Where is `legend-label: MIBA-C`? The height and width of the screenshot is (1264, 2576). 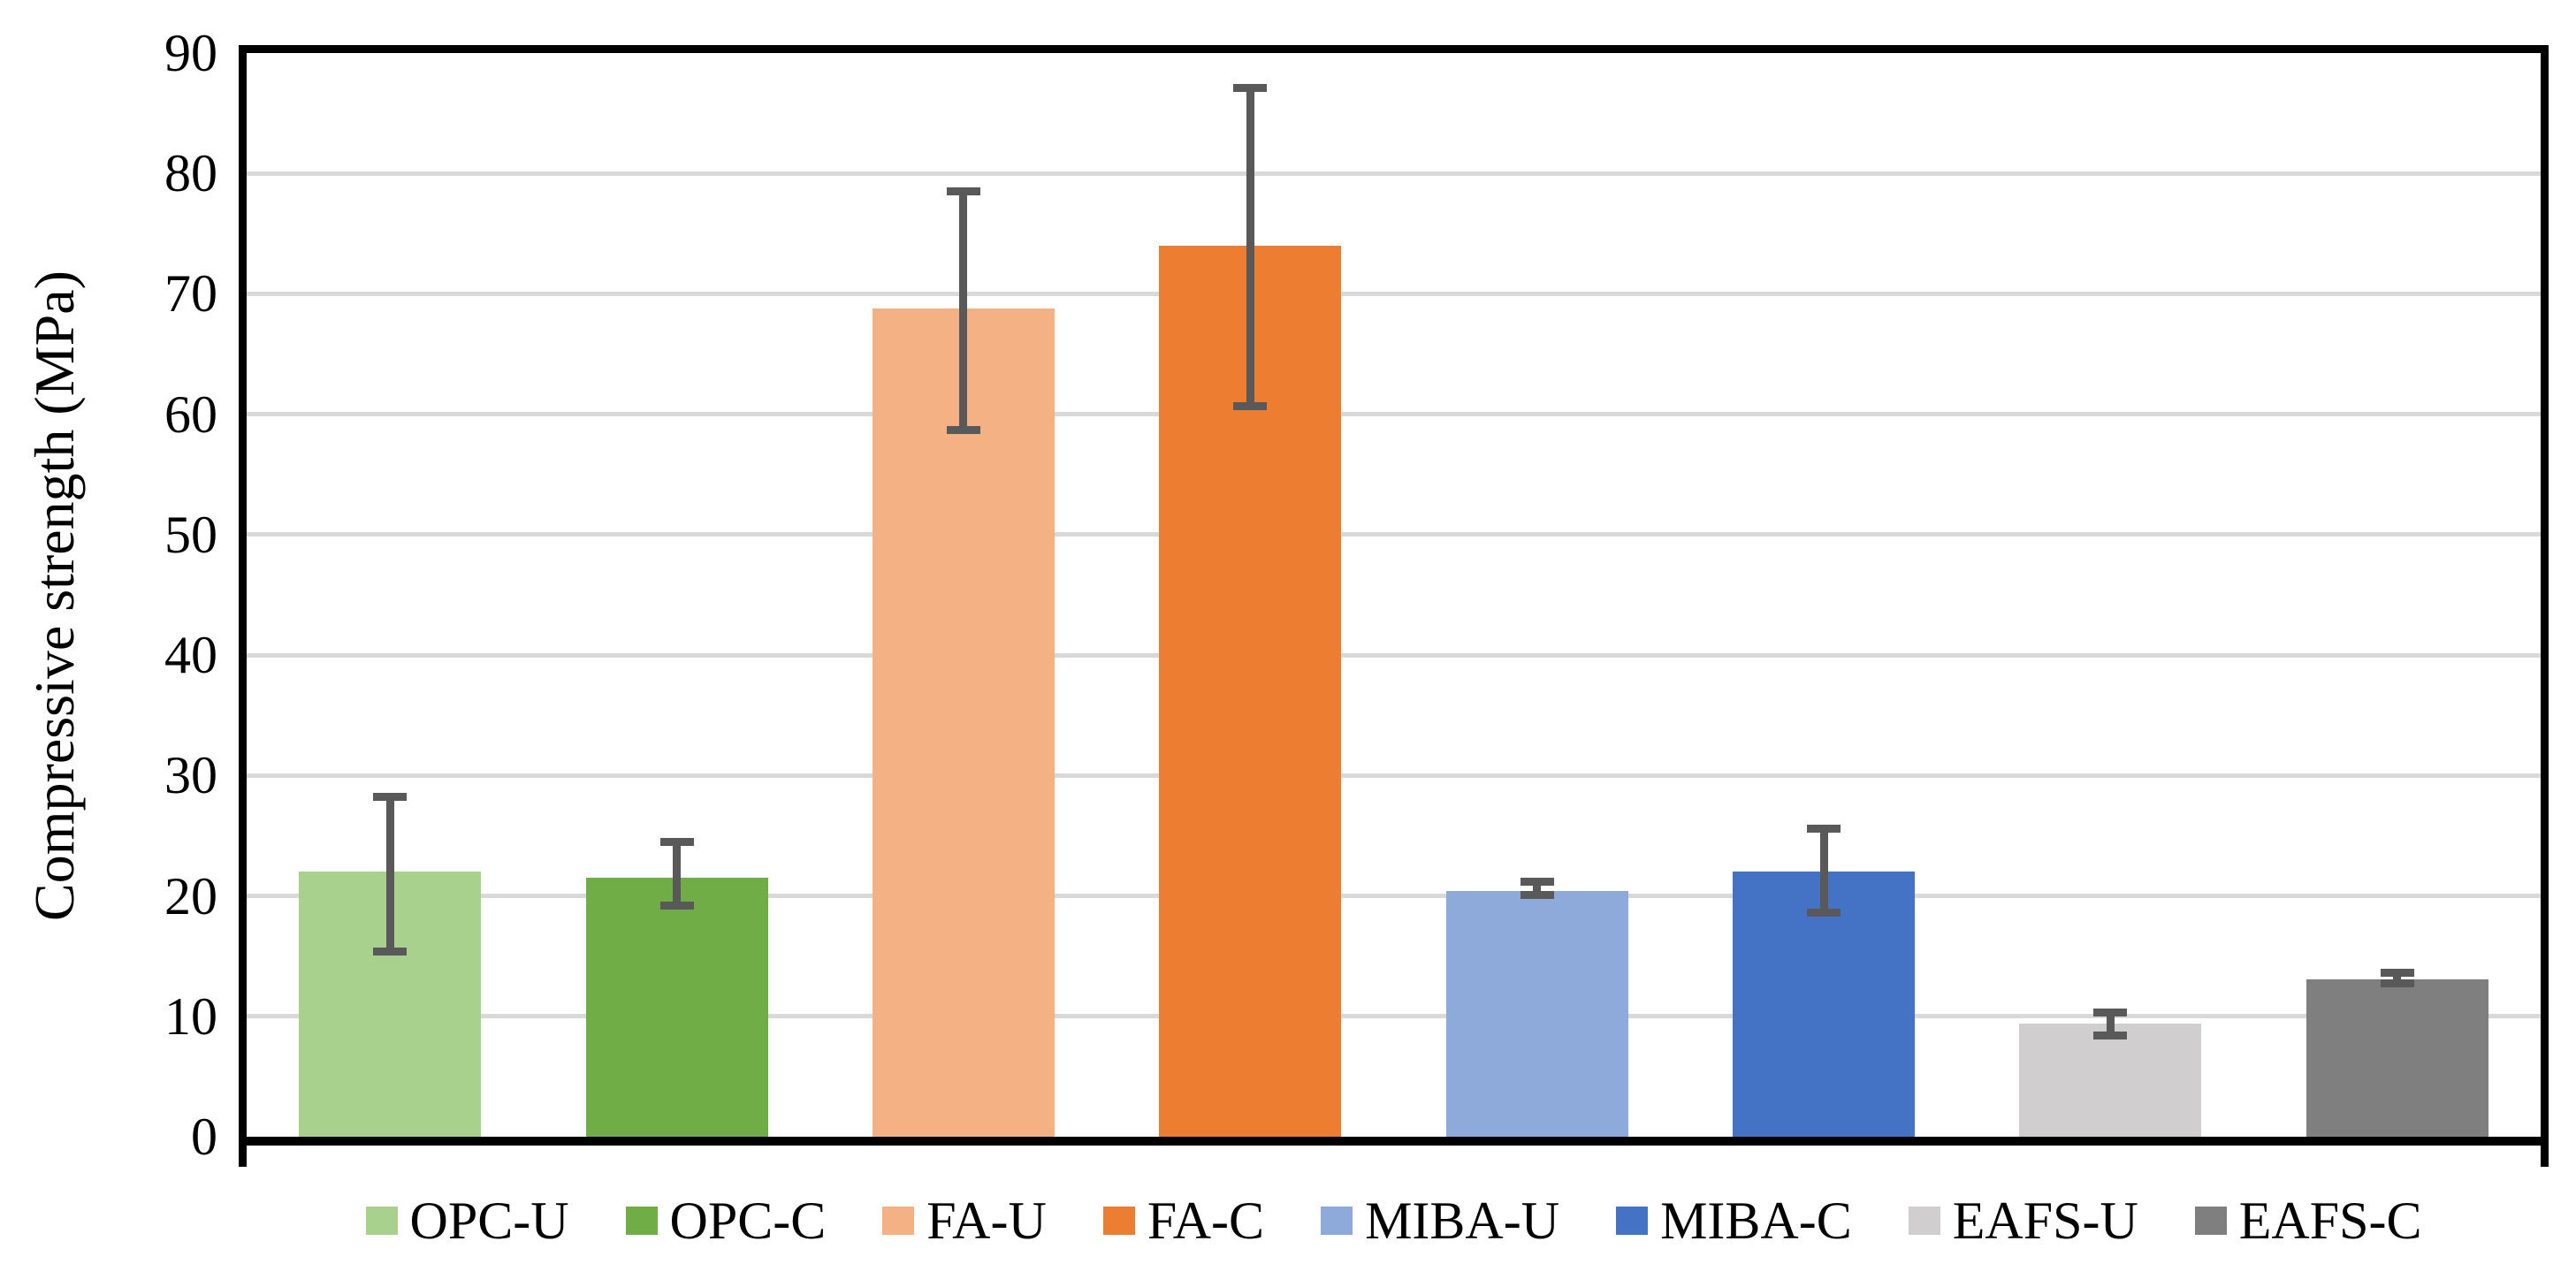
legend-label: MIBA-C is located at coordinates (1756, 1221).